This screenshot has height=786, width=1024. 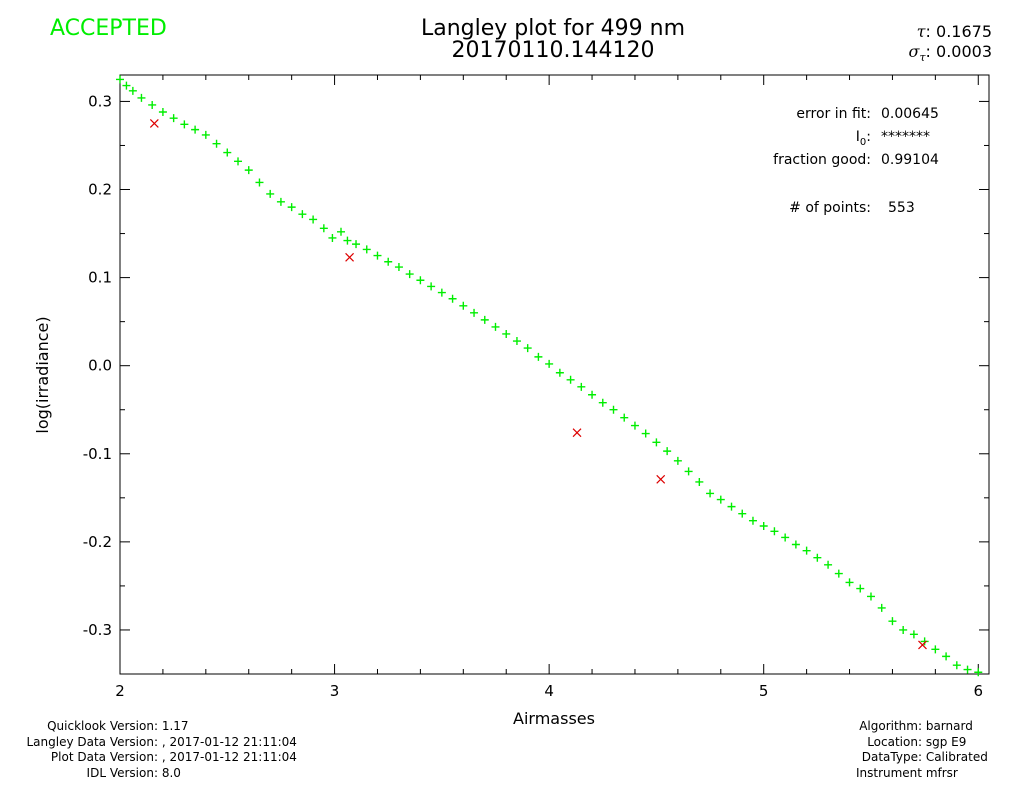 I want to click on x-tick-label: 5, so click(x=764, y=691).